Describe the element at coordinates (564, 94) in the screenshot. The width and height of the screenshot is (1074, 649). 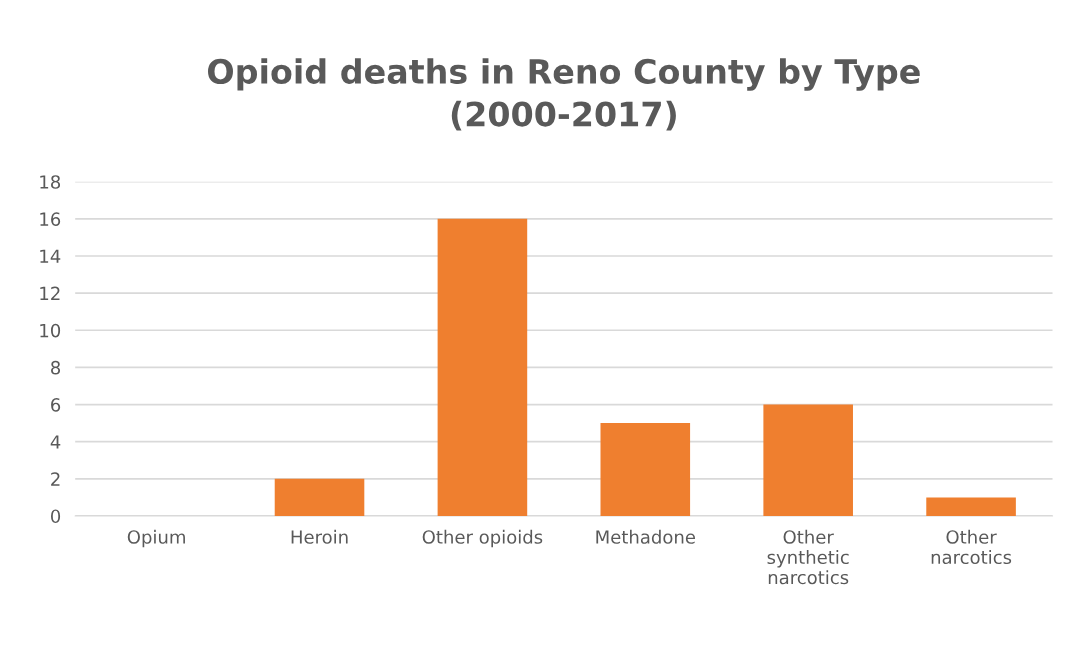
I see `chart-title: Opioid deaths in Reno County by Type (2000-2017)` at that location.